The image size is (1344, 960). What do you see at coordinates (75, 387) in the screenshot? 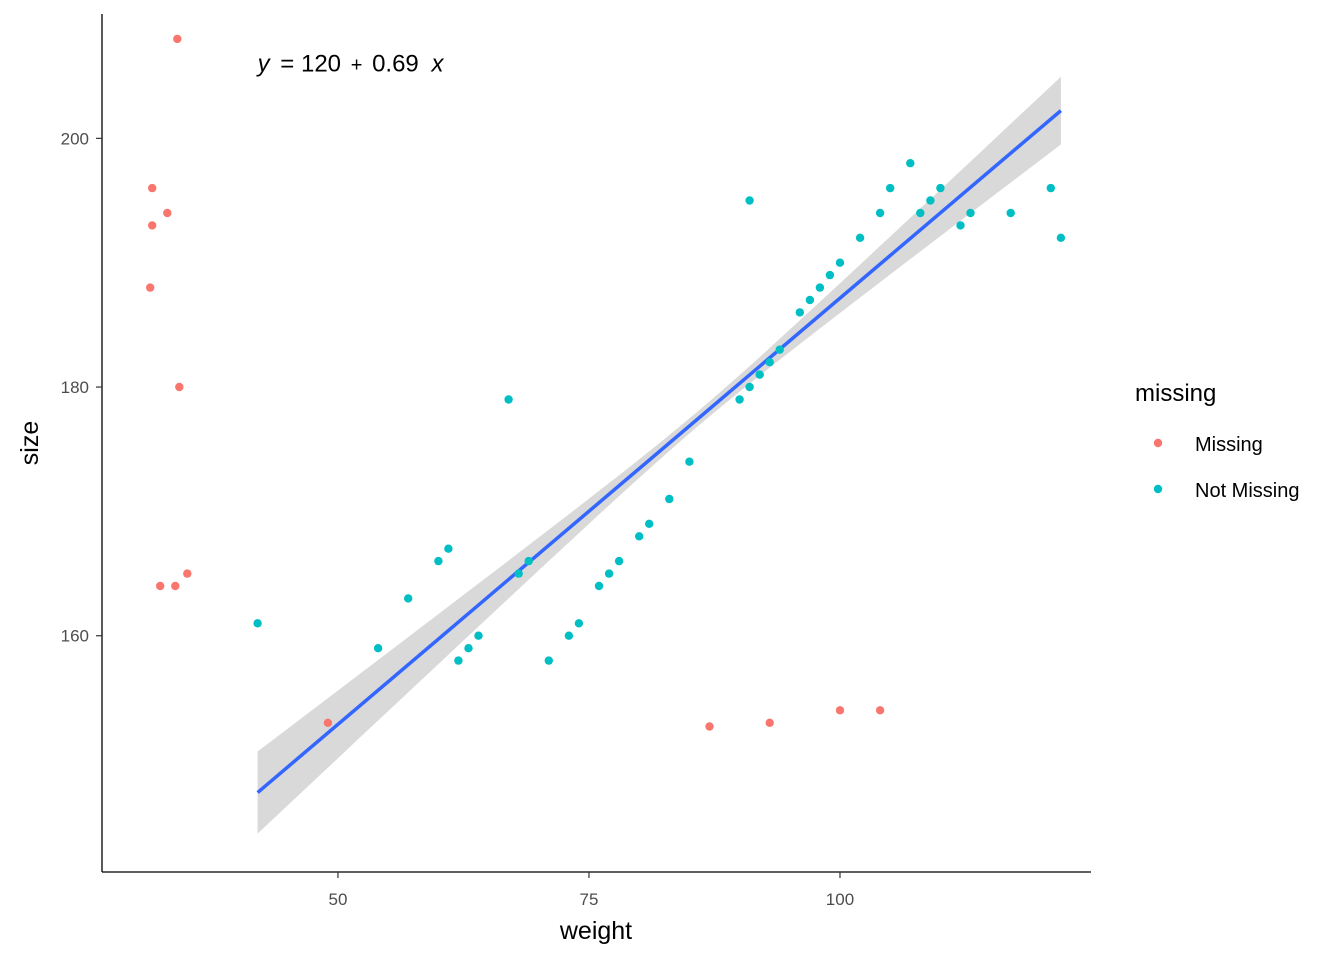
I see `y-tick-label: 180` at bounding box center [75, 387].